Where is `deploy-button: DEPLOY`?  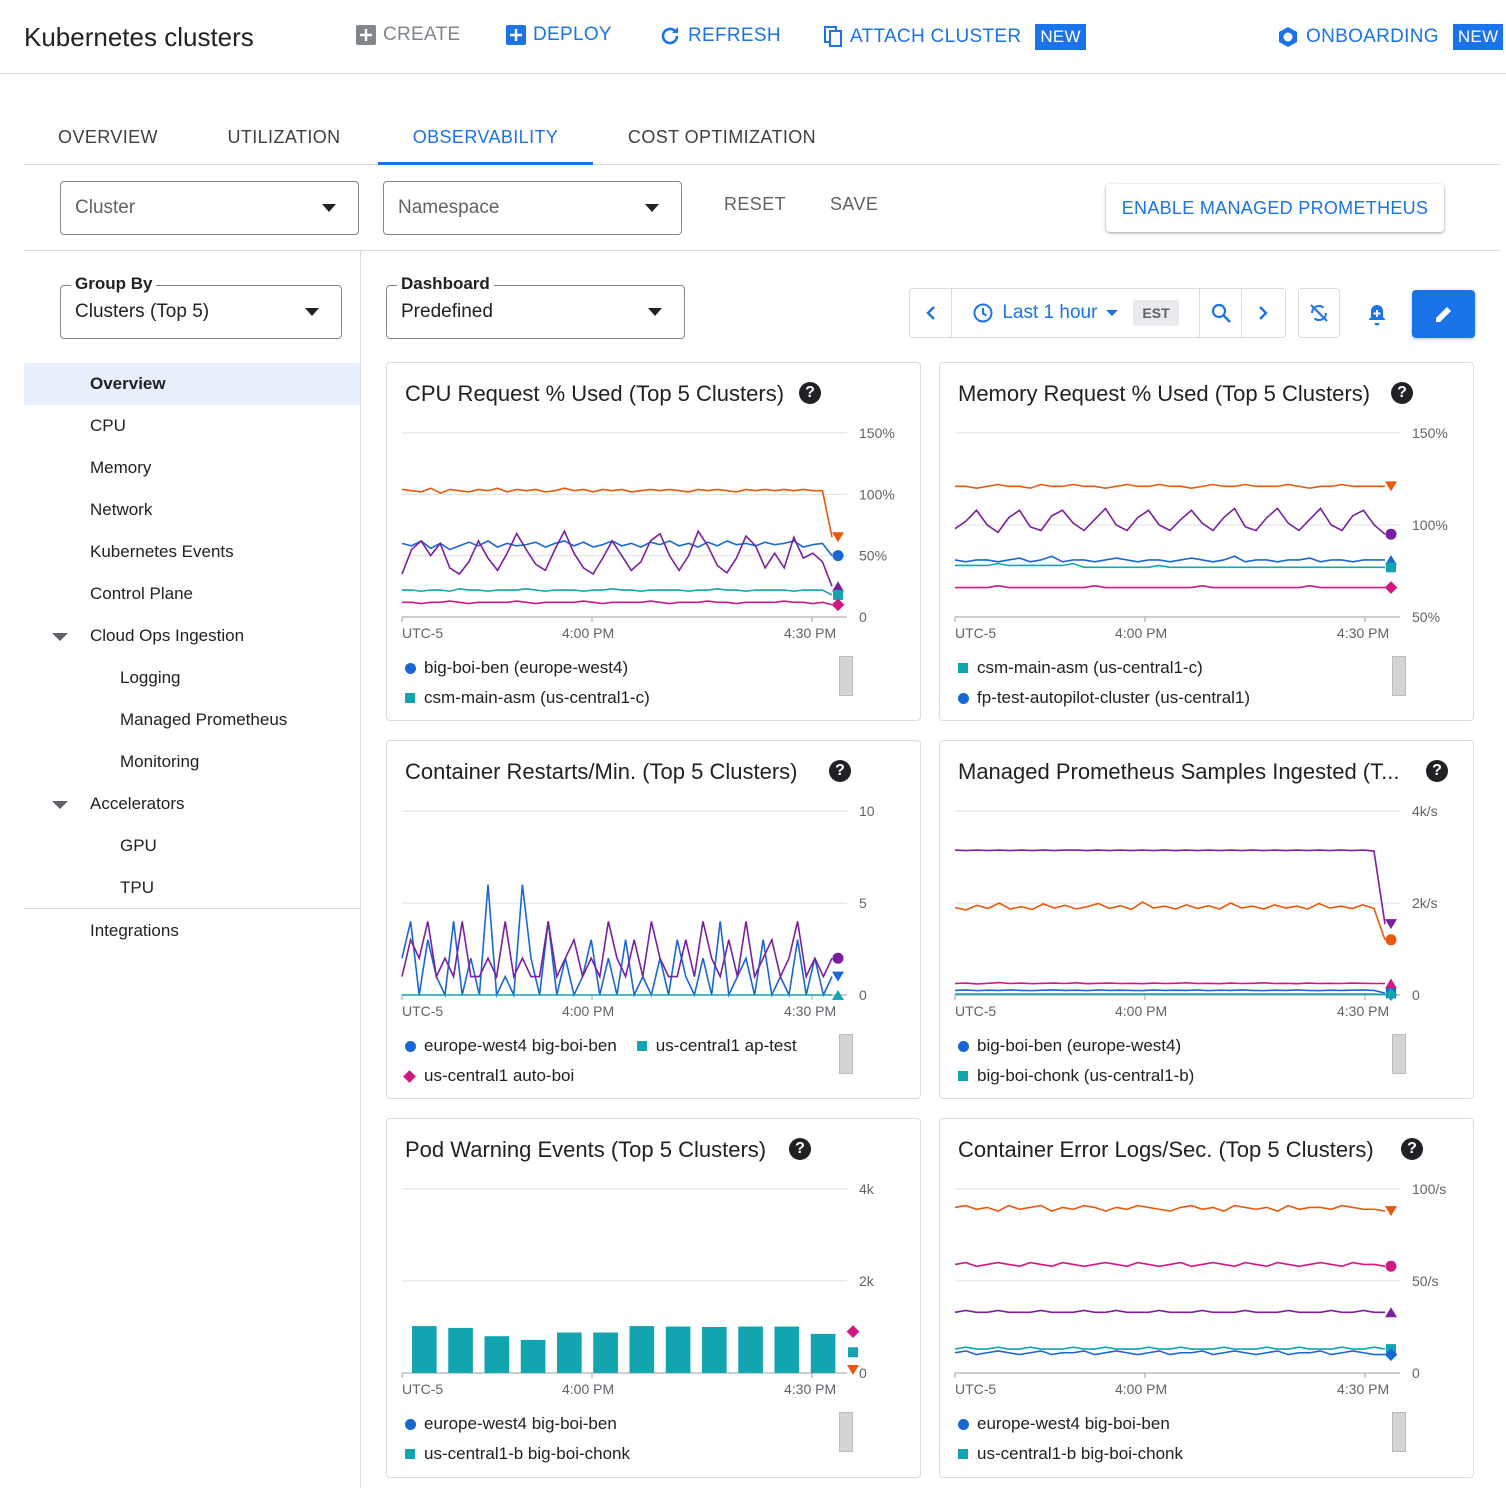 deploy-button: DEPLOY is located at coordinates (558, 35).